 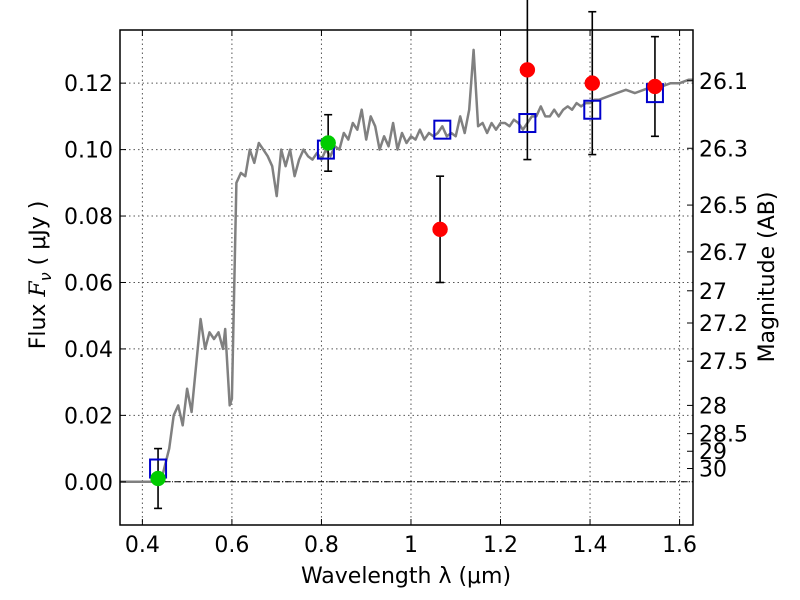 What do you see at coordinates (500, 545) in the screenshot?
I see `x-tick-label: 1.2` at bounding box center [500, 545].